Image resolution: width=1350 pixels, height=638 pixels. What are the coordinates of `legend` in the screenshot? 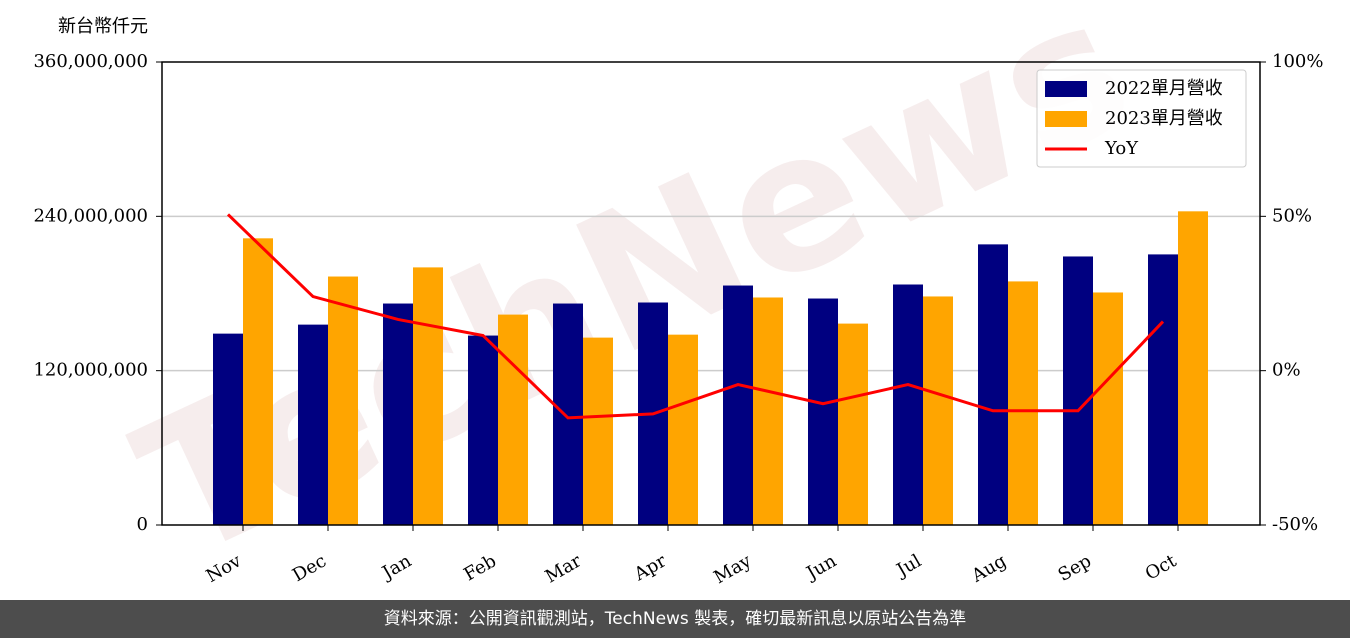 It's located at (1141, 118).